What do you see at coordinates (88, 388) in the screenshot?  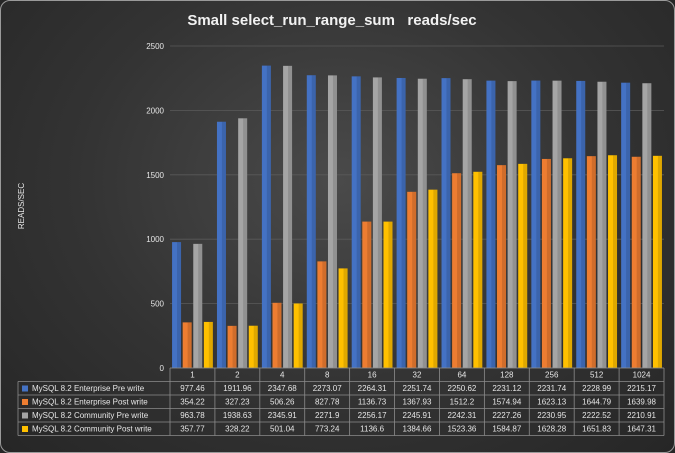 I see `legend-label: MySQL 8.2 Enterprise Pre write` at bounding box center [88, 388].